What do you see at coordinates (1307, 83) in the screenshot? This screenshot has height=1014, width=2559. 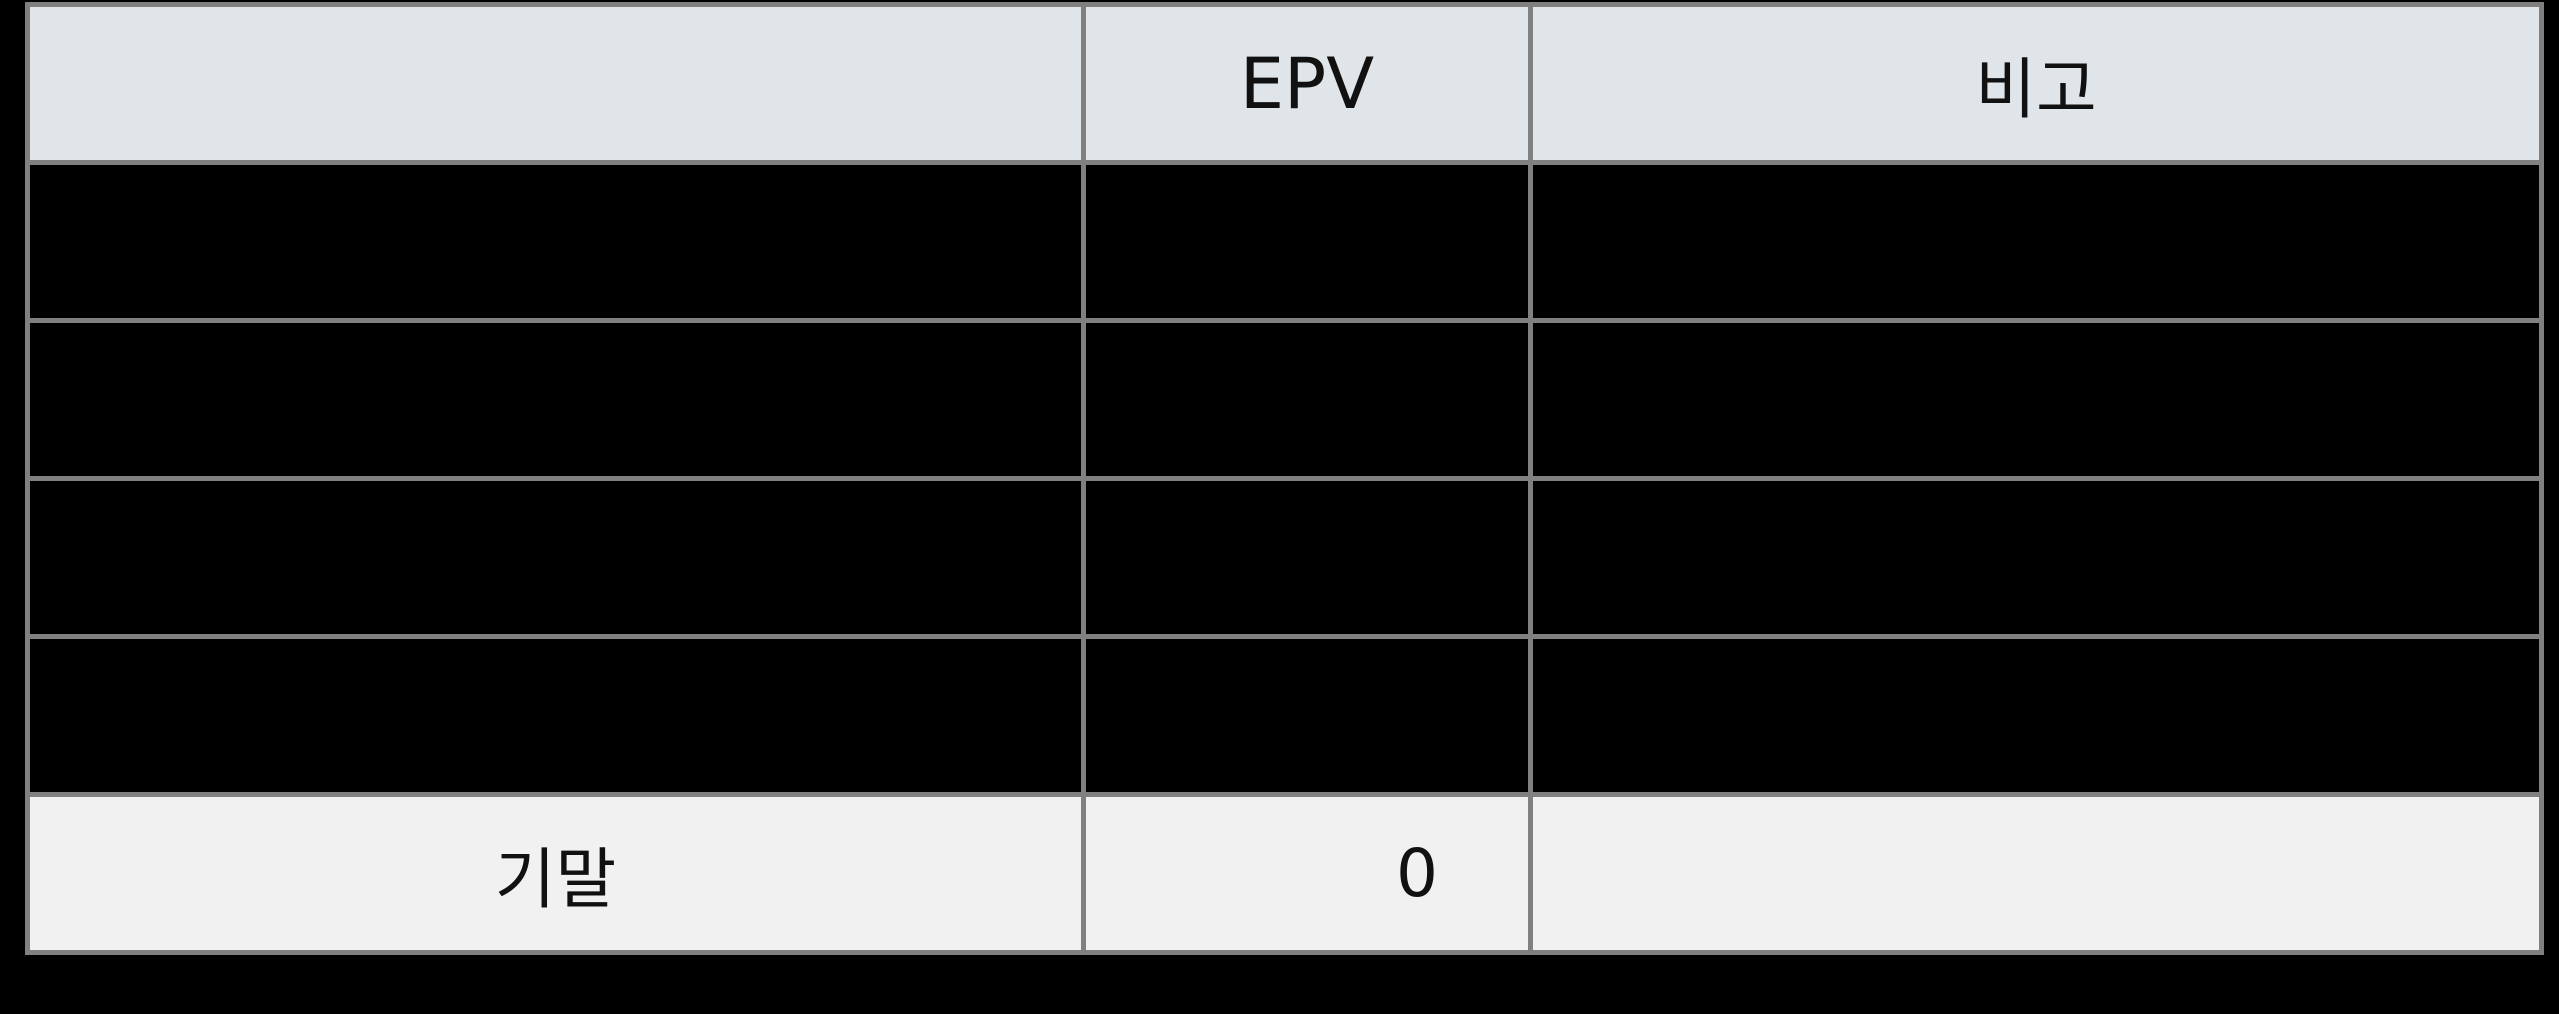 I see `header-cell-epv: EPV` at bounding box center [1307, 83].